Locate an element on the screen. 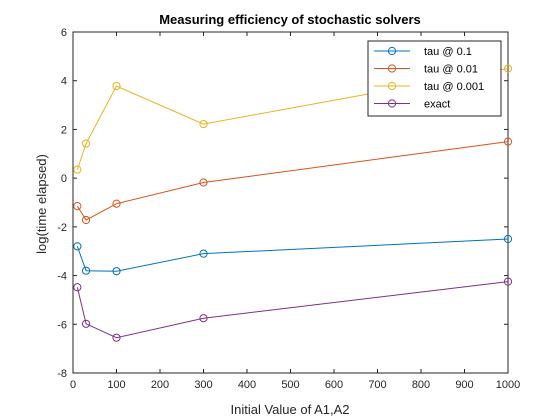 This screenshot has height=420, width=560. legend-item: tau @ 0.1 is located at coordinates (423, 52).